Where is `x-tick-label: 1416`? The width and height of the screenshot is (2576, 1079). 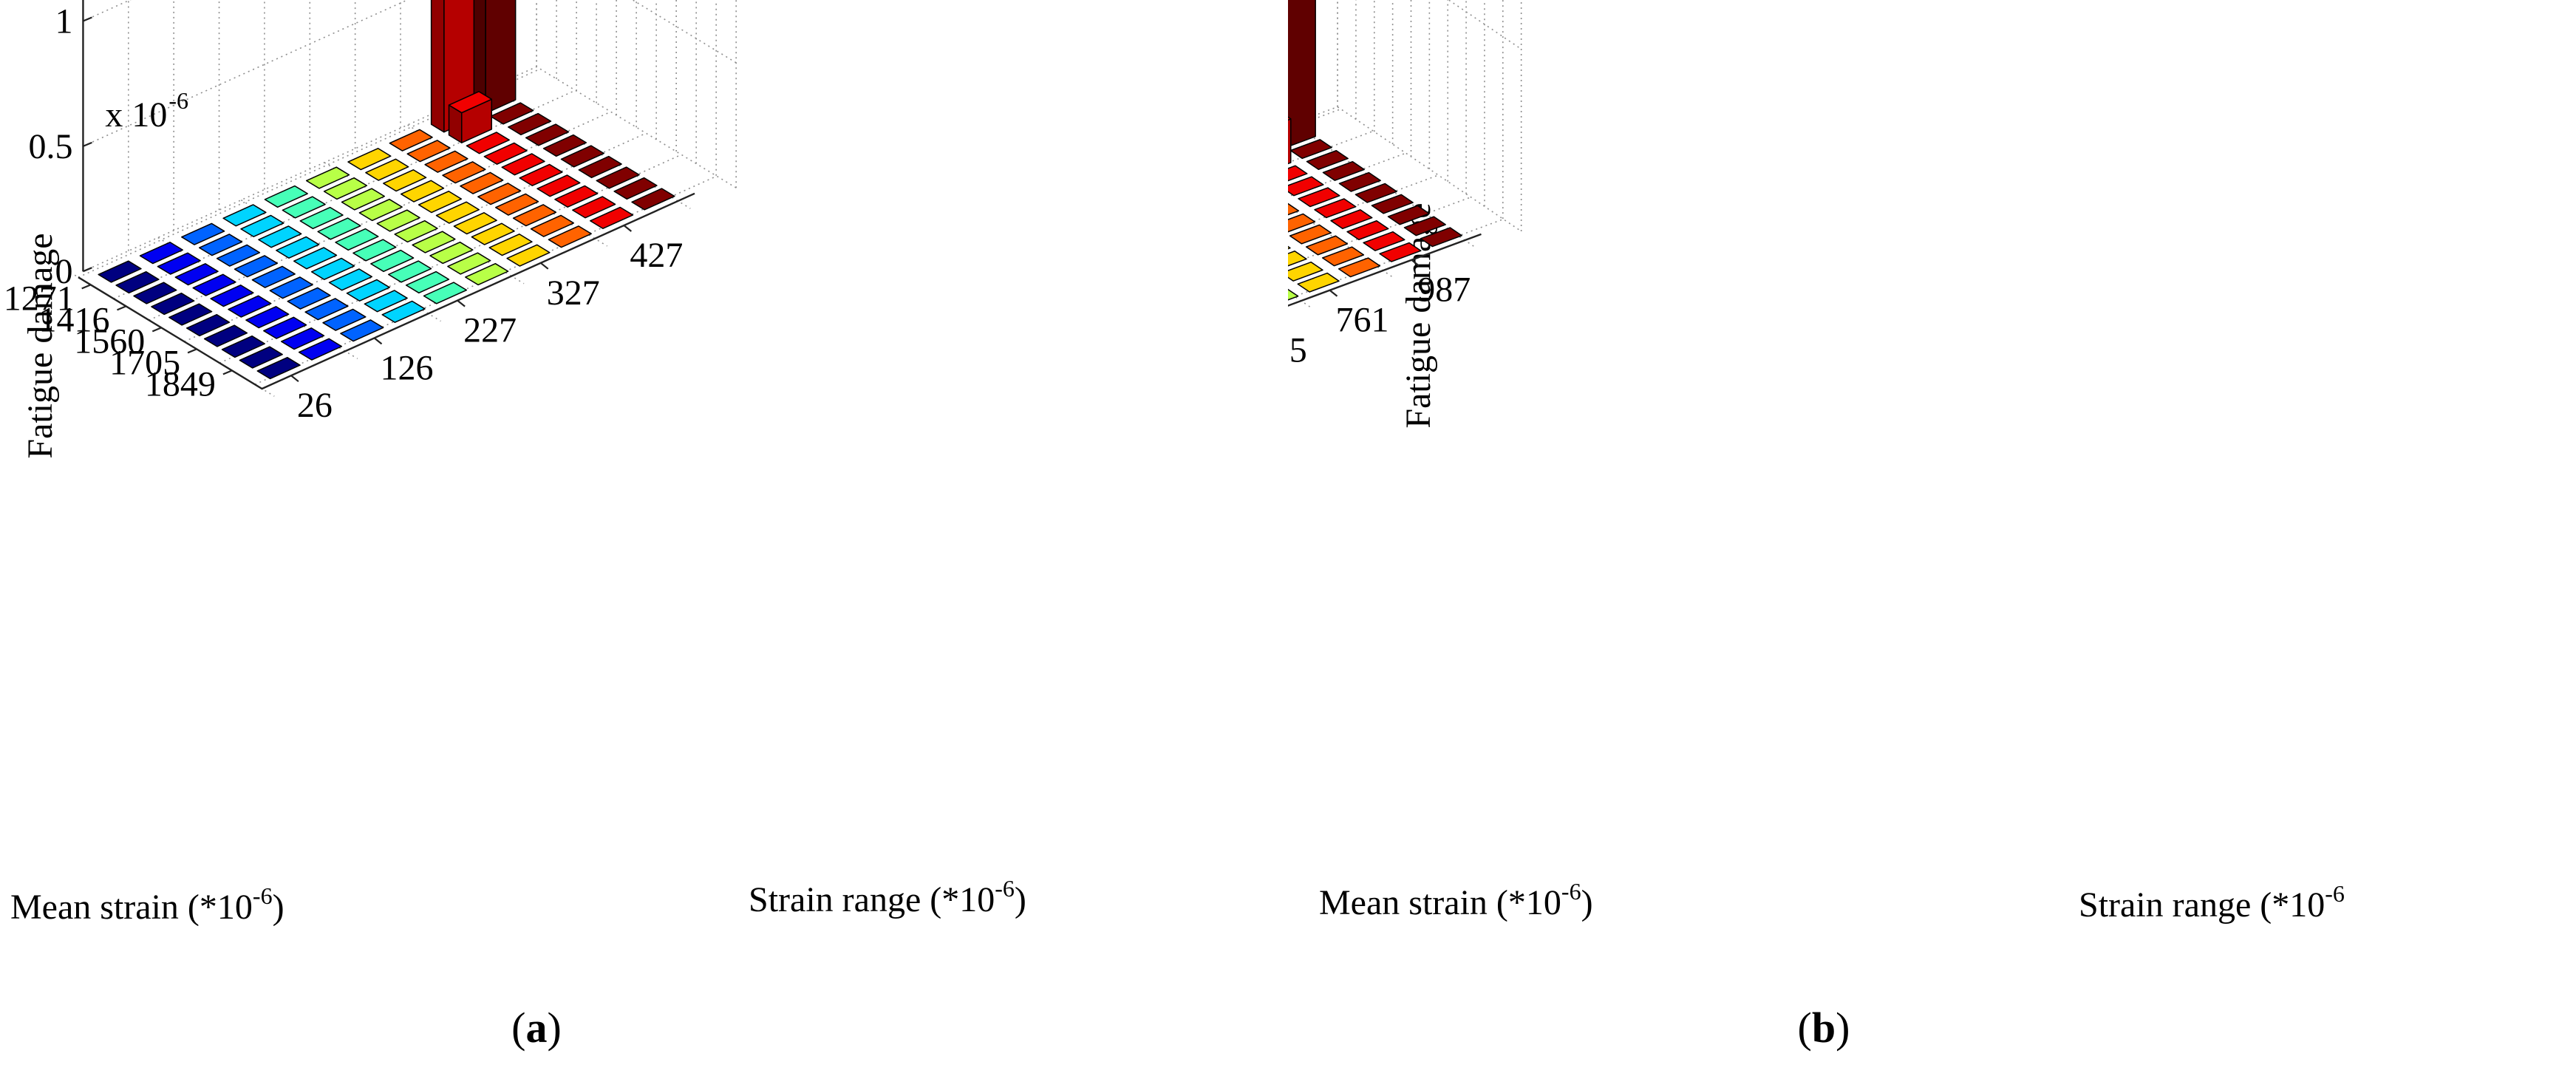 x-tick-label: 1416 is located at coordinates (73, 319).